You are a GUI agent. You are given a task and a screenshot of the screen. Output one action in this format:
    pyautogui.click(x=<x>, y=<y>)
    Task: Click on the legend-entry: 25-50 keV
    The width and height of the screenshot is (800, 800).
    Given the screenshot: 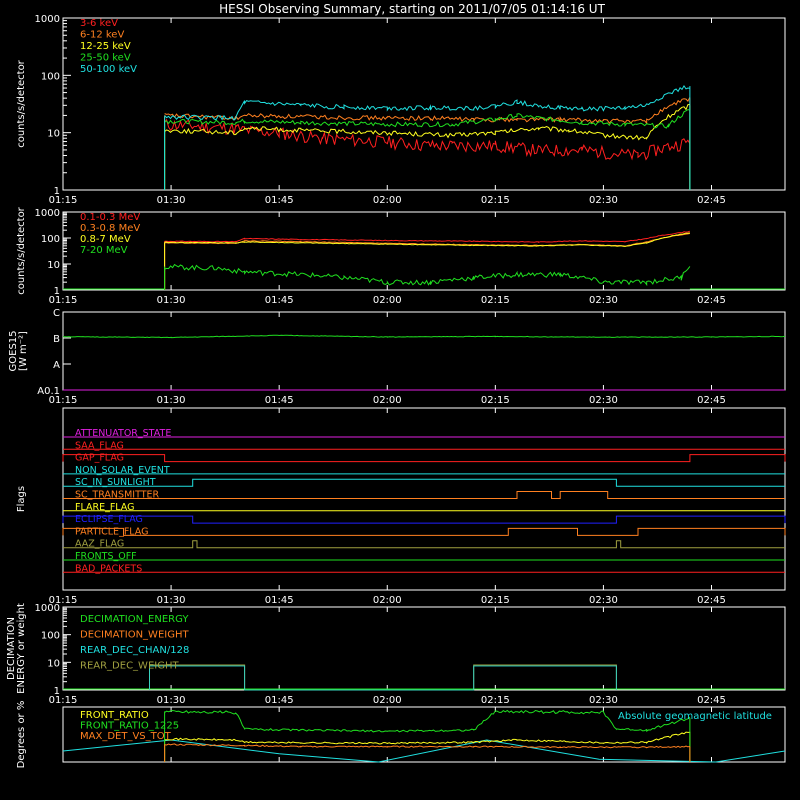 What is the action you would take?
    pyautogui.click(x=105, y=58)
    